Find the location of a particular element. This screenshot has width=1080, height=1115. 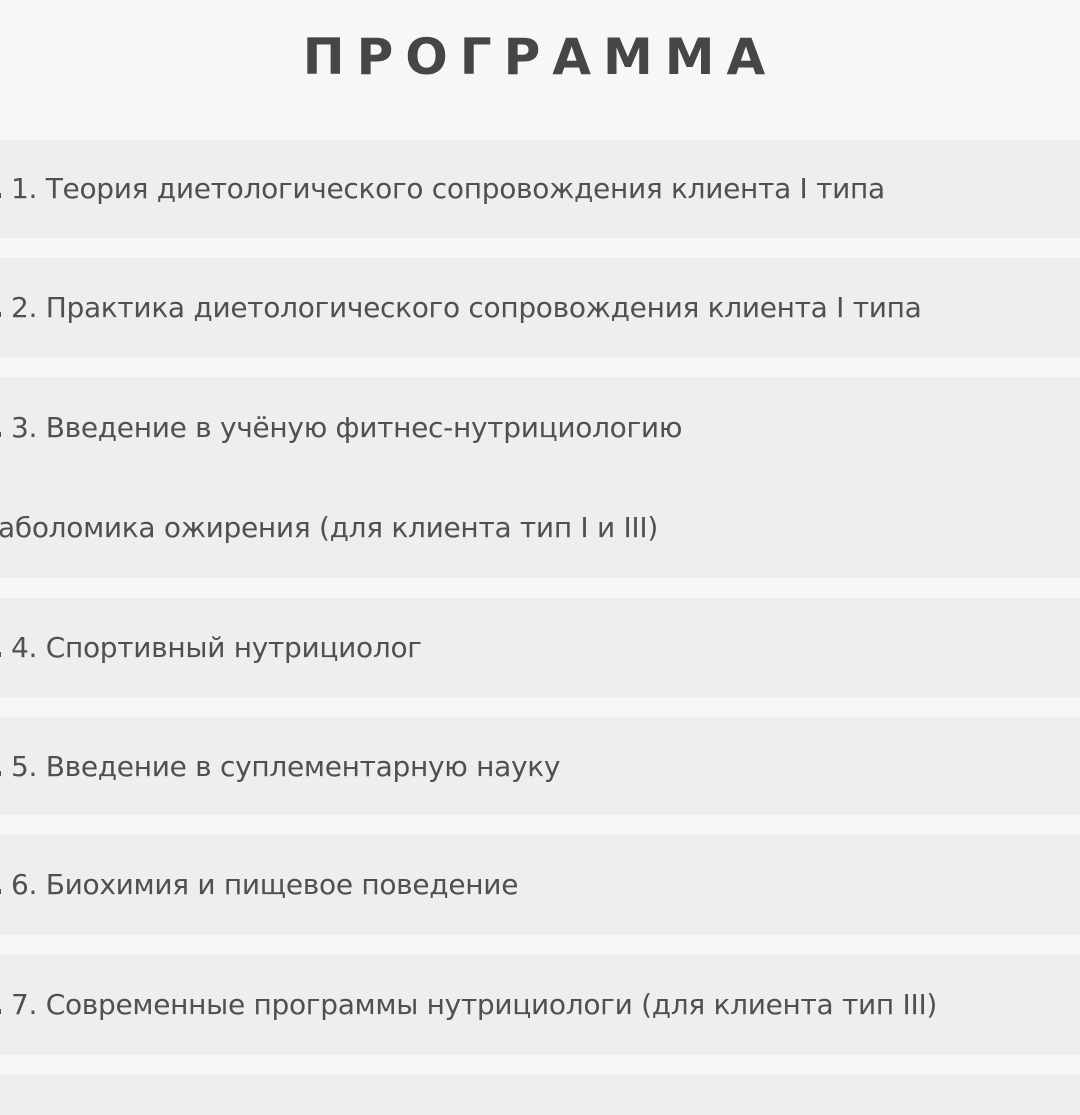

module-title: 6. Биохимия и пищевое поведение is located at coordinates (265, 884).